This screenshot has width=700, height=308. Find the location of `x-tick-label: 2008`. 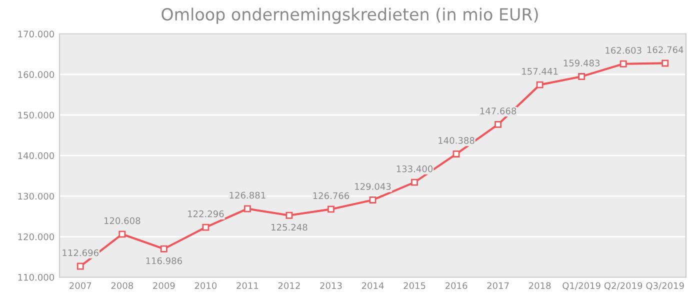

x-tick-label: 2008 is located at coordinates (122, 286).